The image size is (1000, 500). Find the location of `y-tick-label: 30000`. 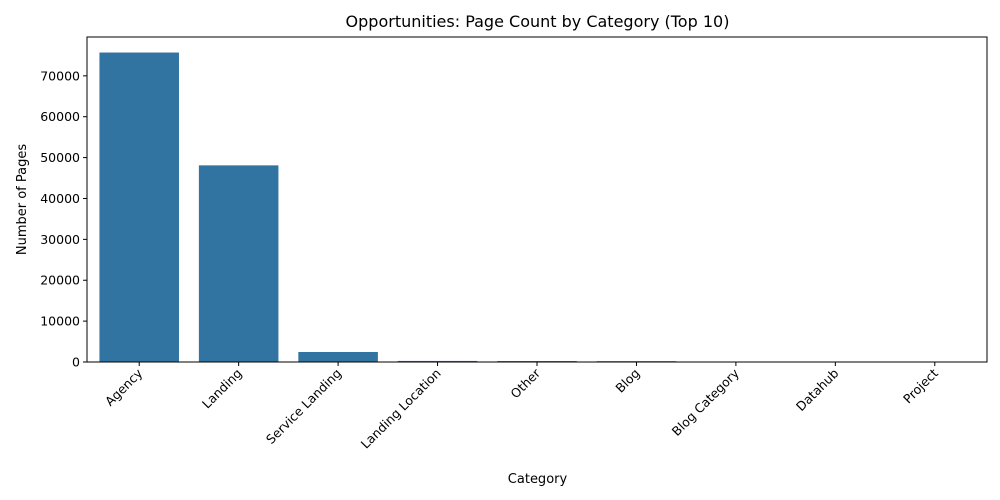

y-tick-label: 30000 is located at coordinates (60, 239).